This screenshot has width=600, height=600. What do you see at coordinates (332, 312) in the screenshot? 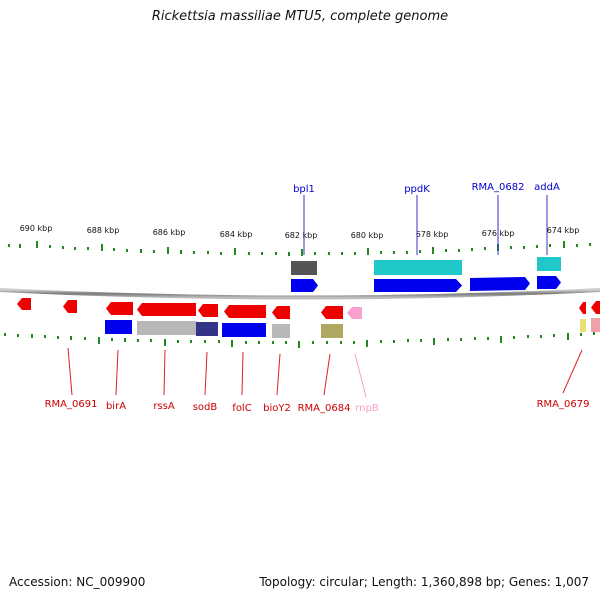
I see `gene-arrow-rma0684` at bounding box center [332, 312].